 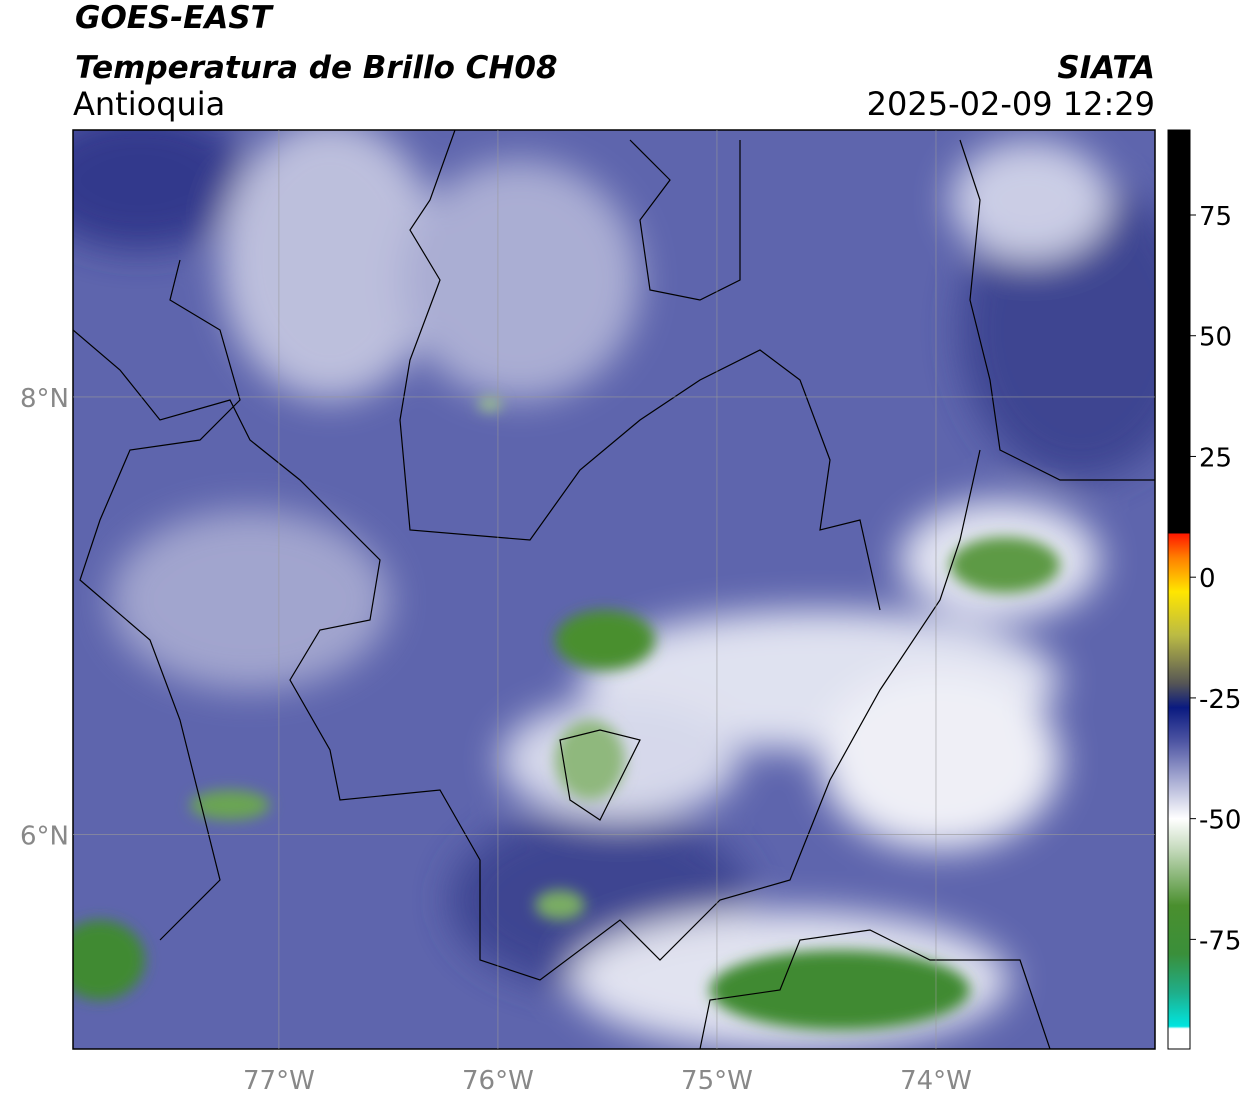 I want to click on subtitle: Temperatura de Brillo CH08, so click(x=316, y=68).